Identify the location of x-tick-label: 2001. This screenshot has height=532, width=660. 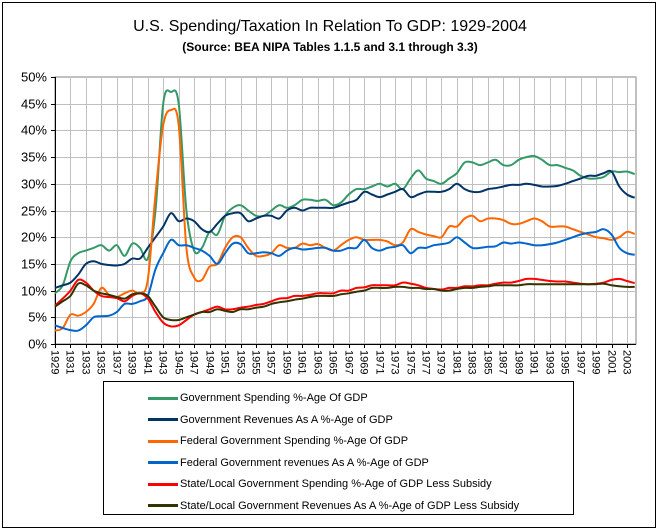
(612, 362).